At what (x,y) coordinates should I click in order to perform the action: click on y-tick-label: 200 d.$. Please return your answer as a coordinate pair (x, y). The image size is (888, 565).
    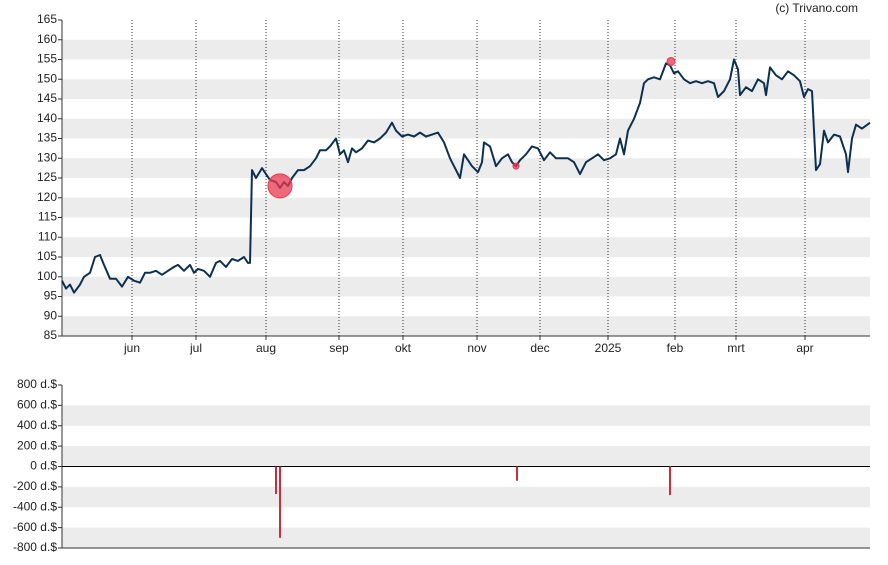
    Looking at the image, I should click on (37, 445).